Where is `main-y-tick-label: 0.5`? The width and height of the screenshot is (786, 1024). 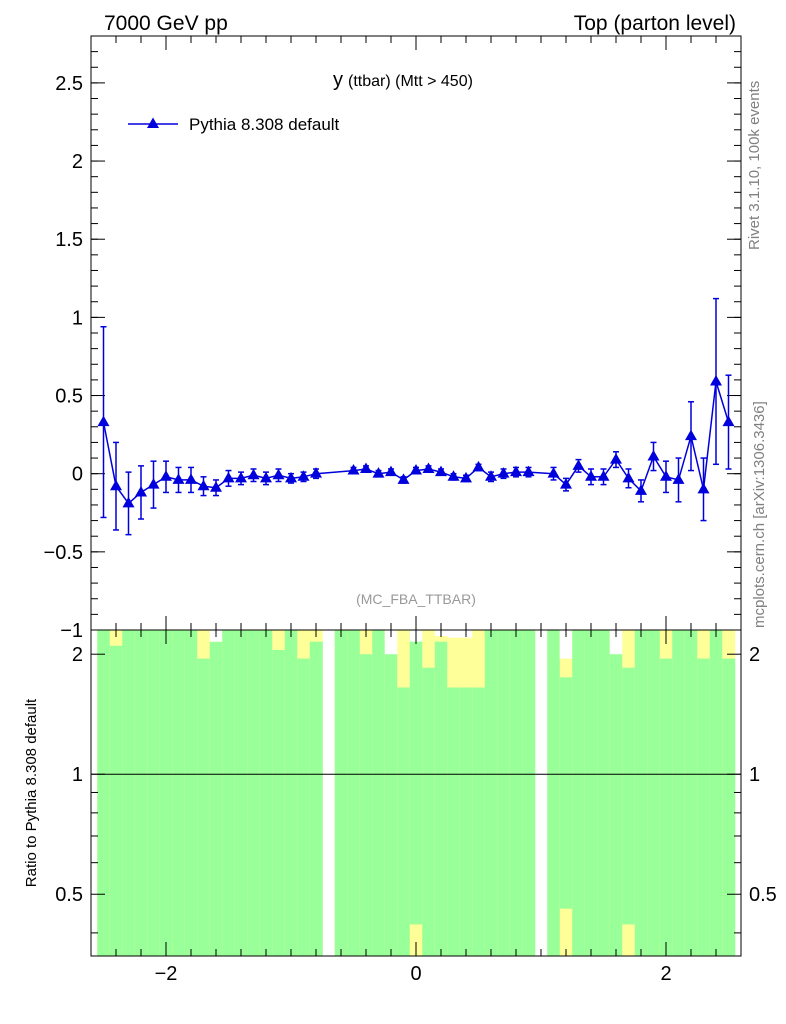
main-y-tick-label: 0.5 is located at coordinates (69, 397).